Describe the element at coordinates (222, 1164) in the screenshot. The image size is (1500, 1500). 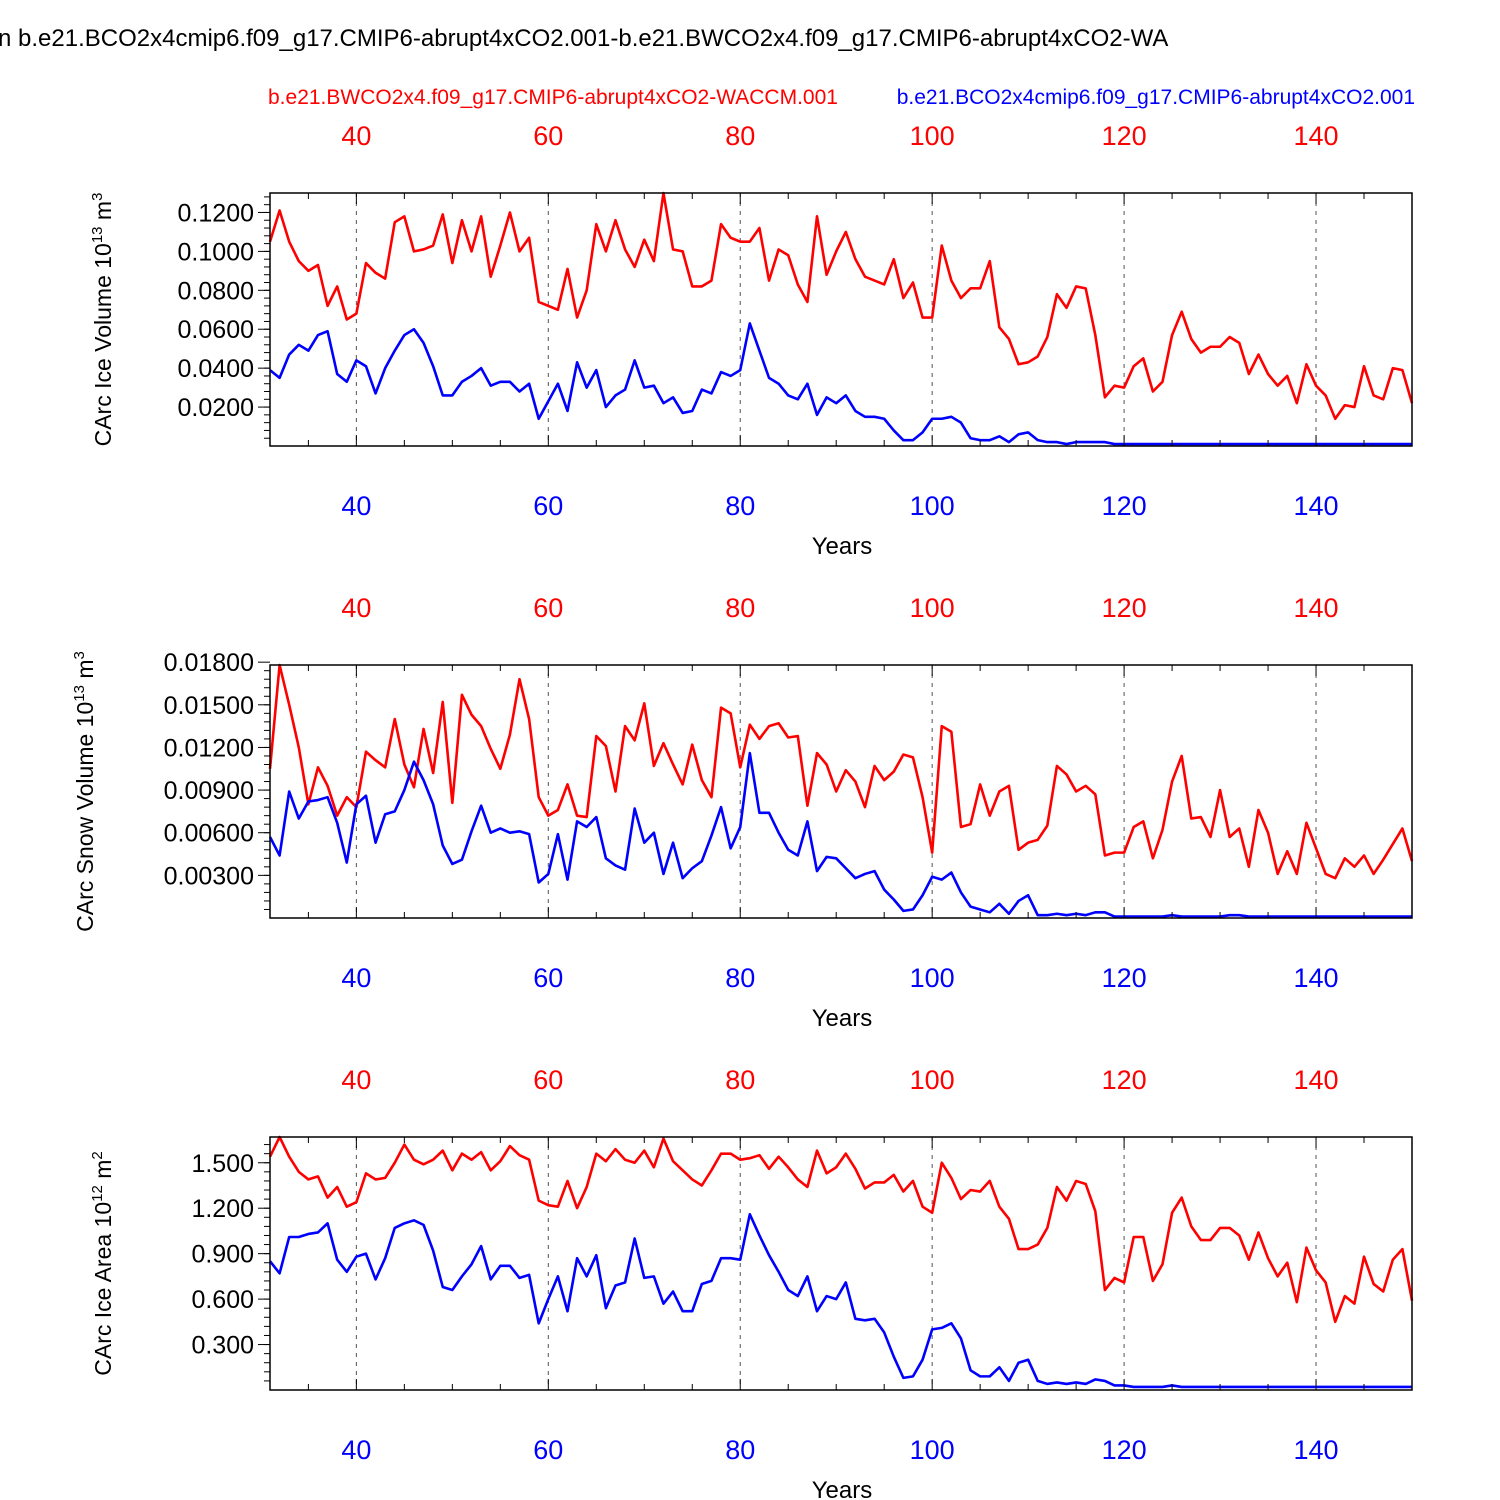
I see `y-tick-label: 1.500` at that location.